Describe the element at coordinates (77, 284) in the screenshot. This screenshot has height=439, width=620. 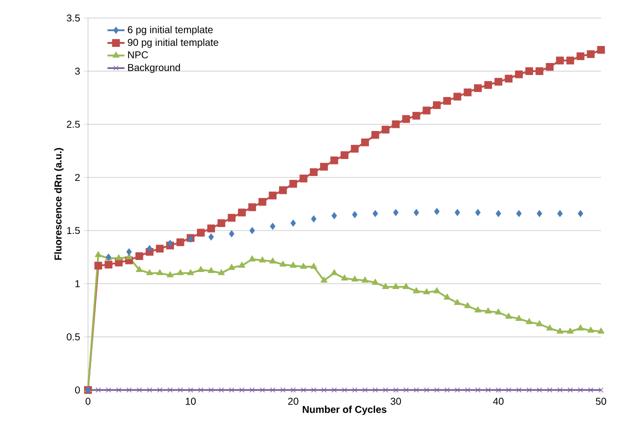
I see `y-tick-label: 1` at that location.